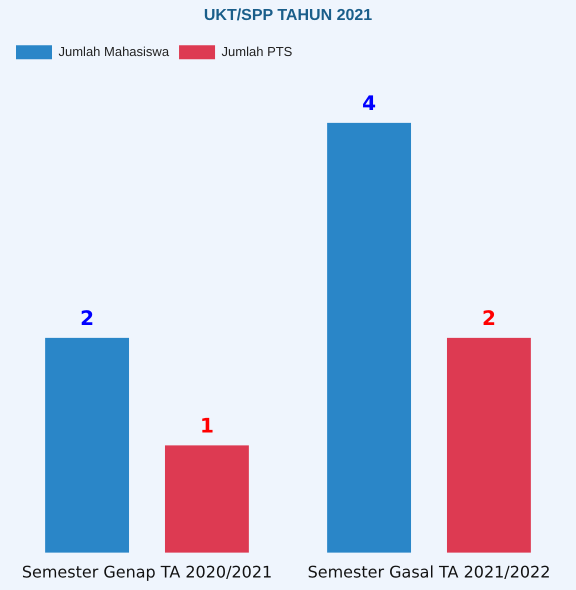  Describe the element at coordinates (429, 572) in the screenshot. I see `x-tick-label: Semester Gasal TA 2021/2022` at that location.